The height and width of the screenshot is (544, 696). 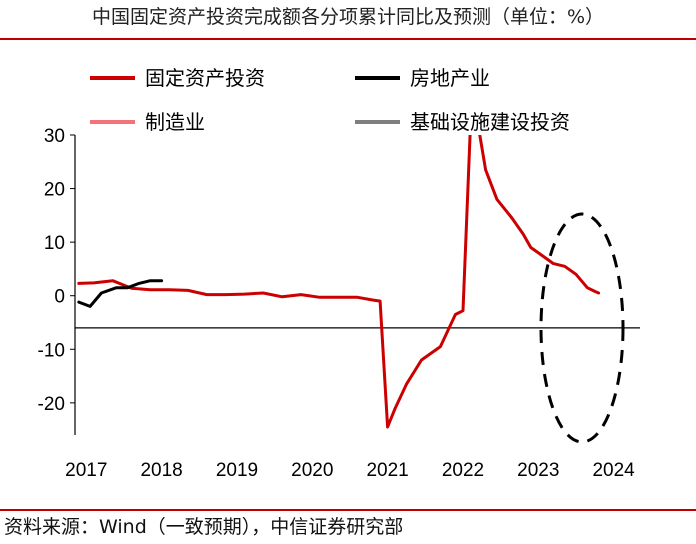 I want to click on x-tick-label: 2022, so click(x=463, y=470).